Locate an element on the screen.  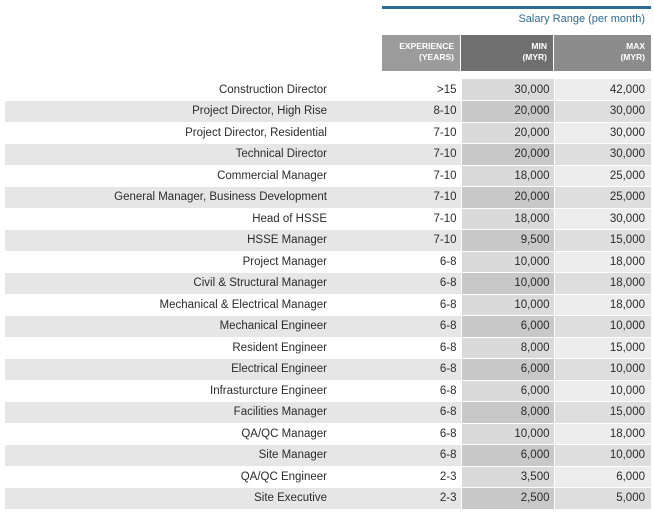
table-row: Mechanical Engineer 6-8 6,000 10,000 is located at coordinates (328, 326).